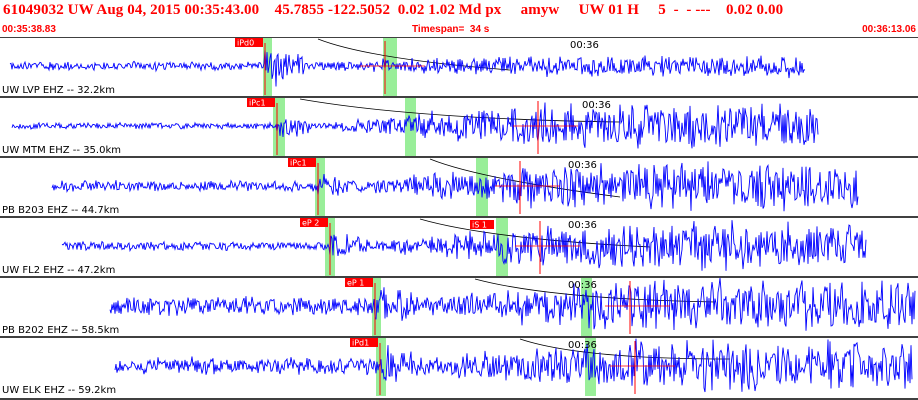 This screenshot has width=918, height=400. What do you see at coordinates (245, 43) in the screenshot?
I see `p-pick-label: iPd0` at bounding box center [245, 43].